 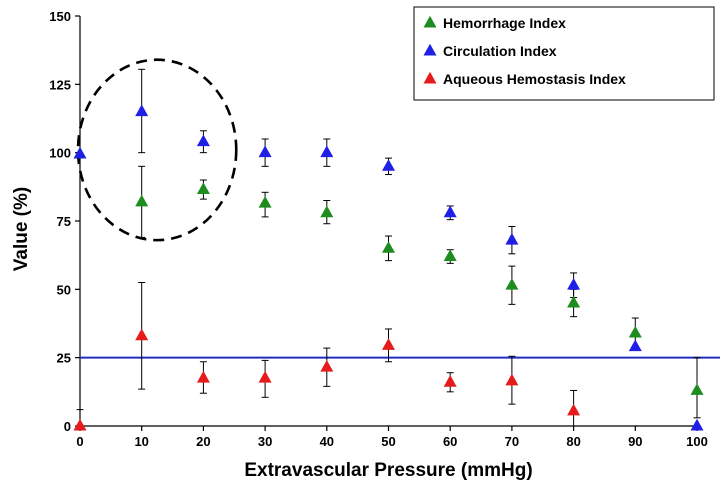 I want to click on x-tick-label: 30, so click(x=265, y=441).